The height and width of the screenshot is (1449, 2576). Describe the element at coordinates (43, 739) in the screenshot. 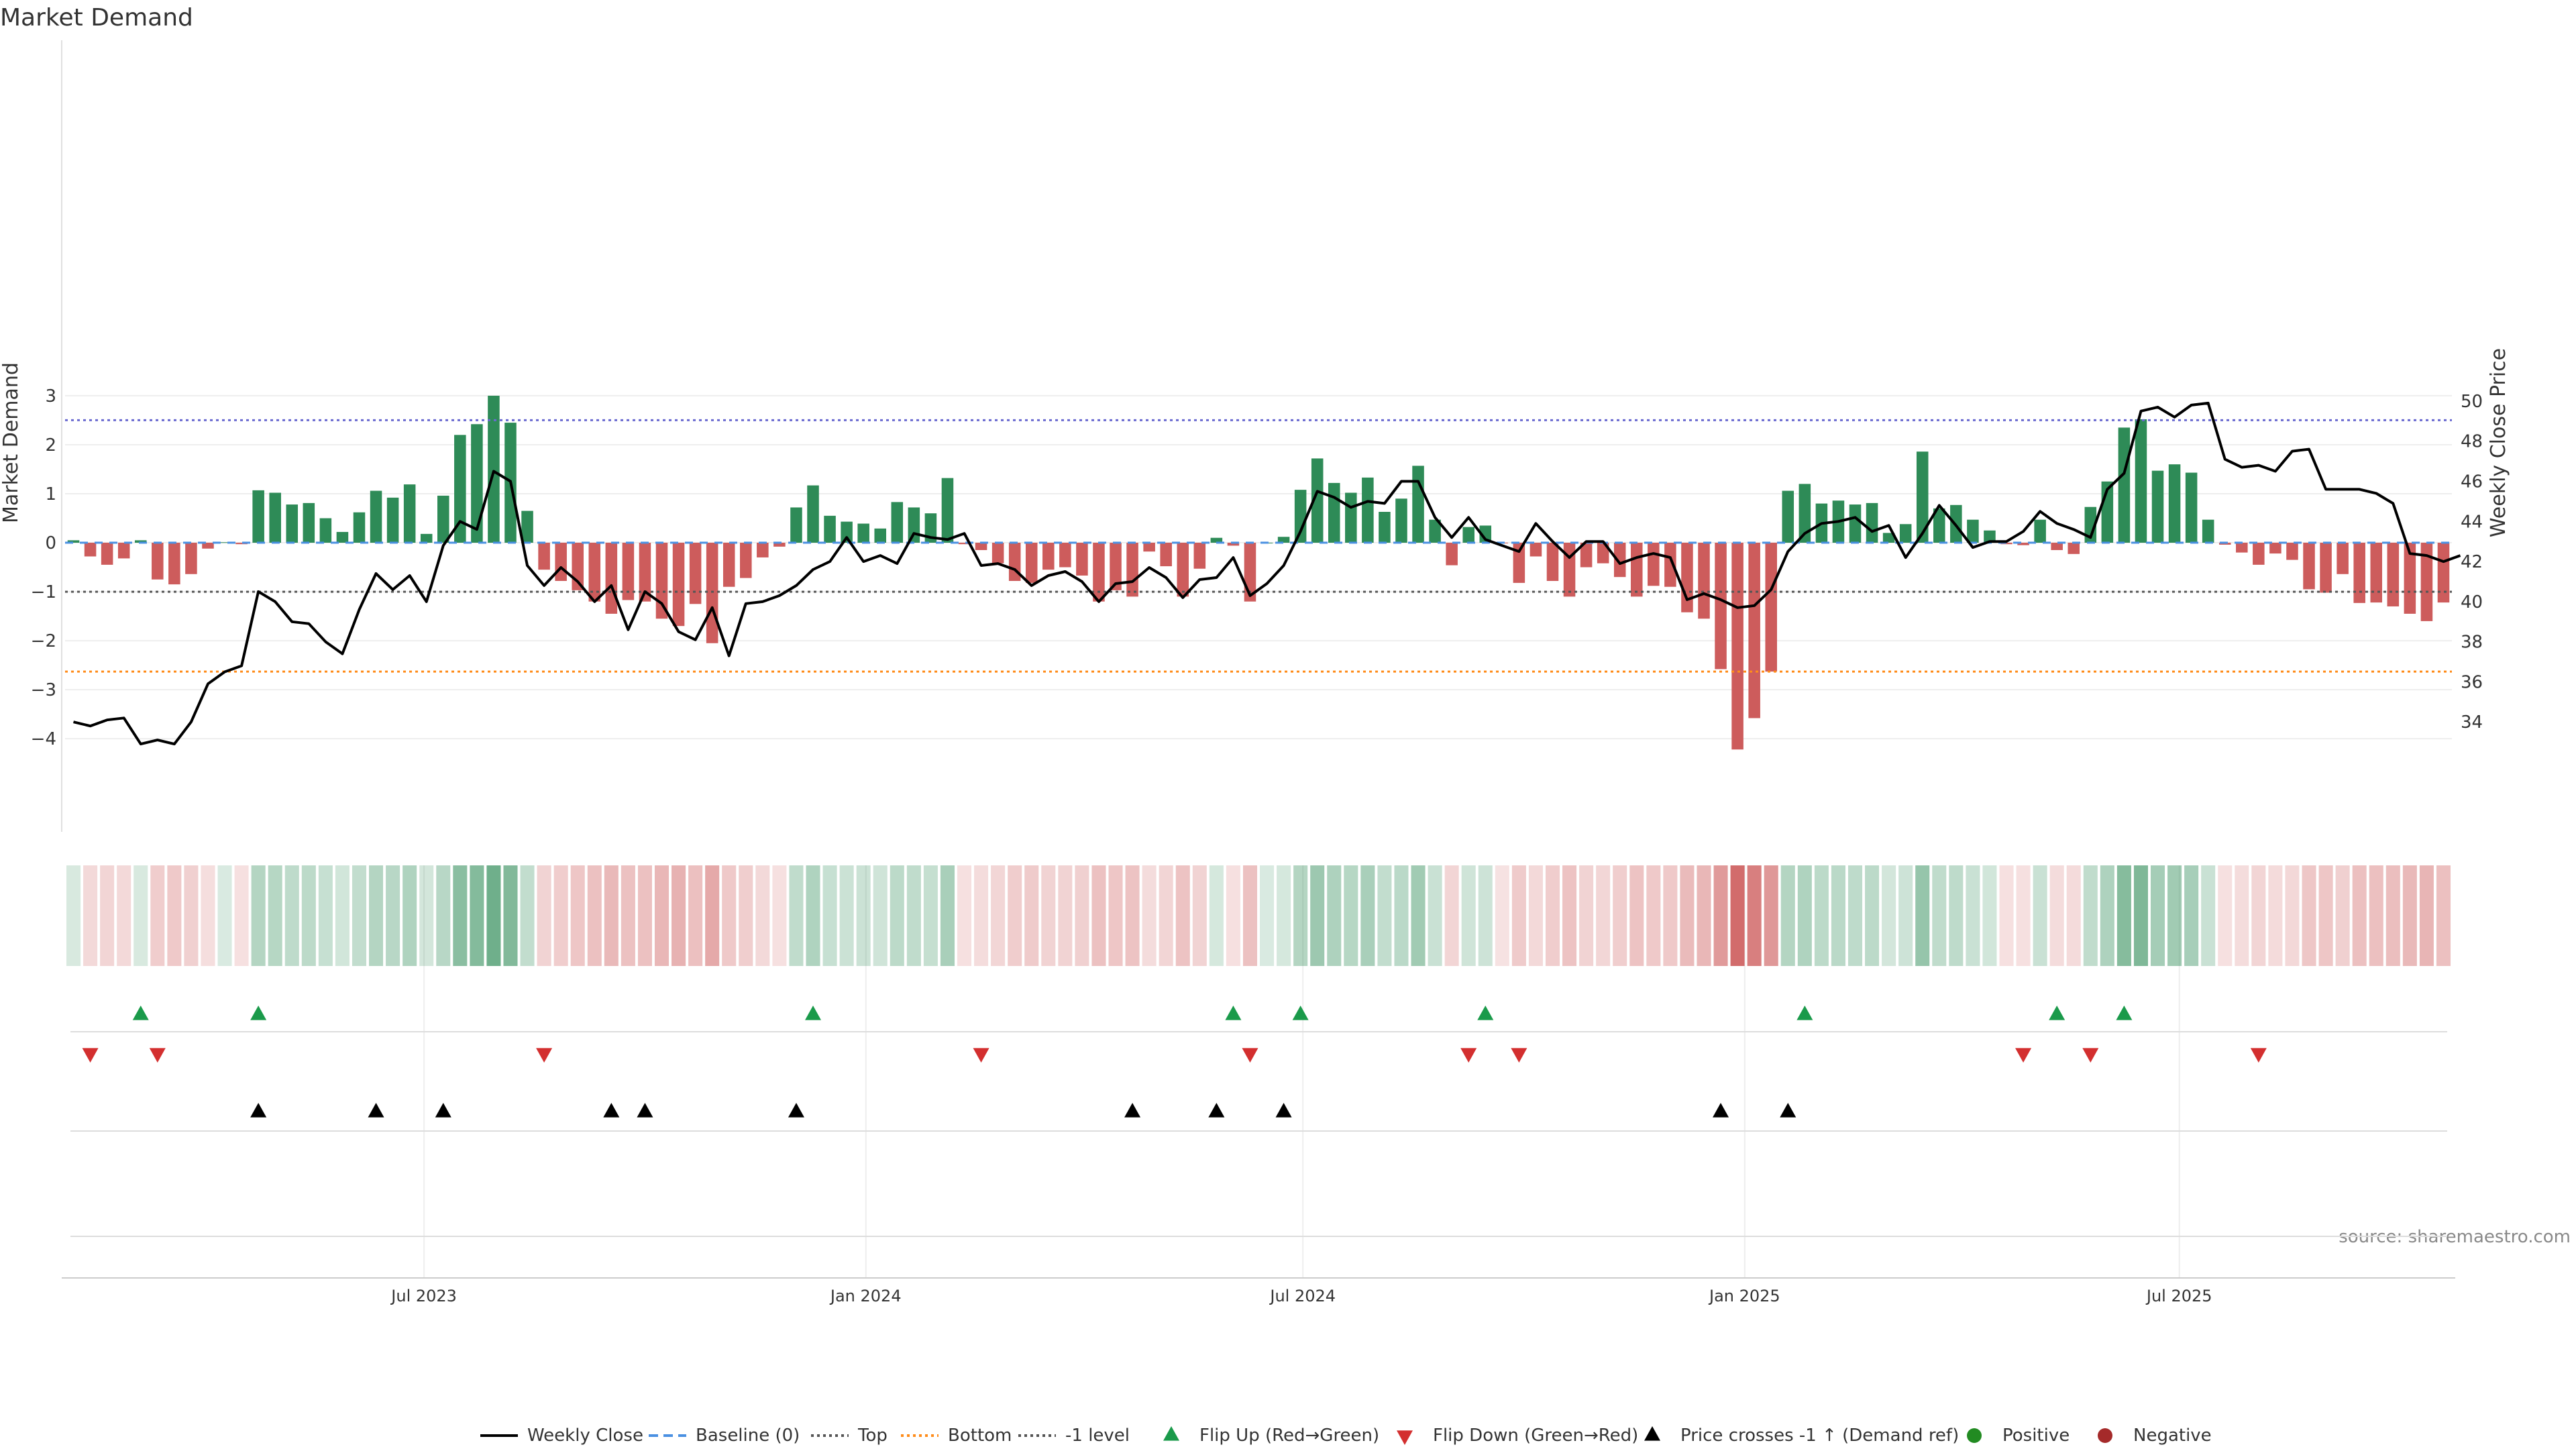

I see `y-tick-label: −4` at that location.